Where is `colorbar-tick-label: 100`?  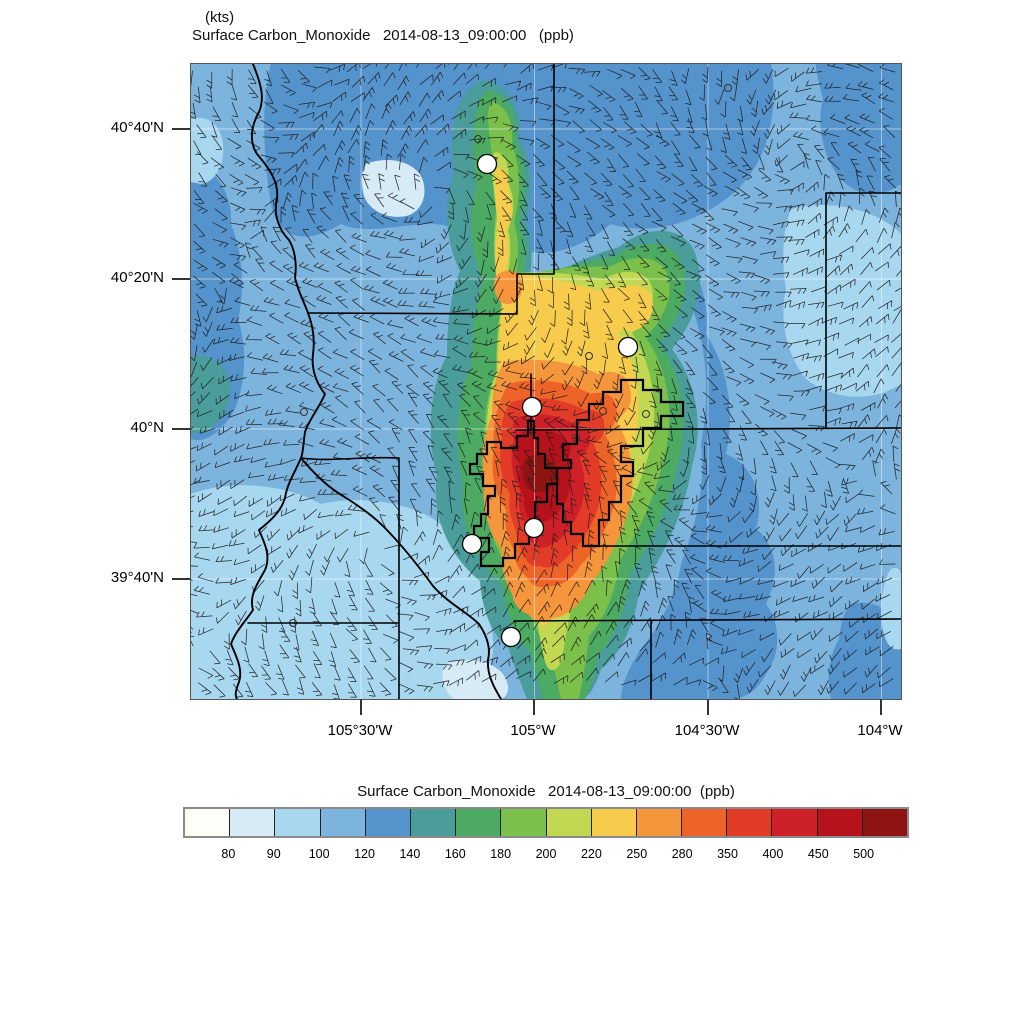 colorbar-tick-label: 100 is located at coordinates (319, 854).